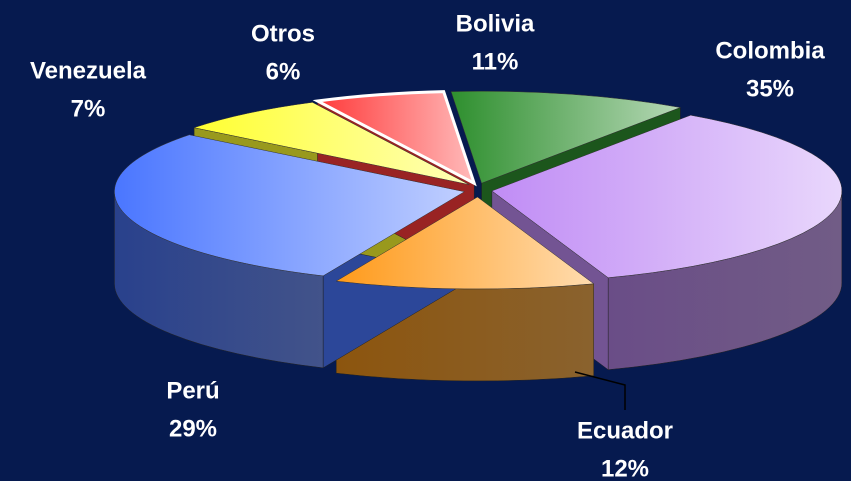 This screenshot has height=481, width=851. Describe the element at coordinates (283, 71) in the screenshot. I see `slice-label-value: 6%` at that location.